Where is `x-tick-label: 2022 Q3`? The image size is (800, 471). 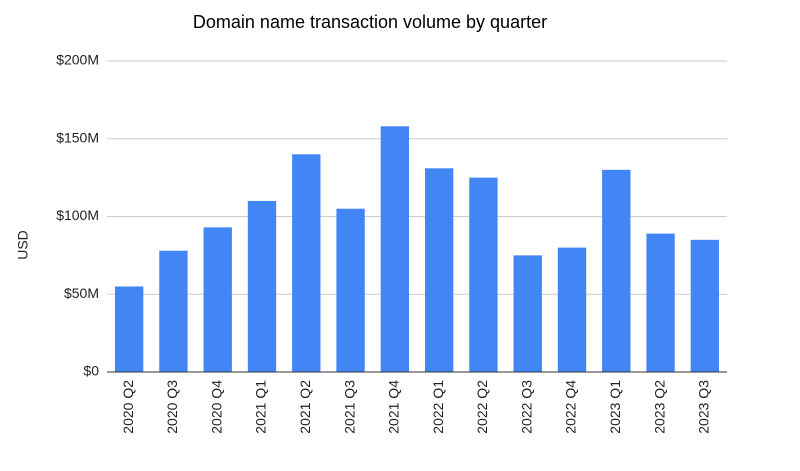 x-tick-label: 2022 Q3 is located at coordinates (526, 407).